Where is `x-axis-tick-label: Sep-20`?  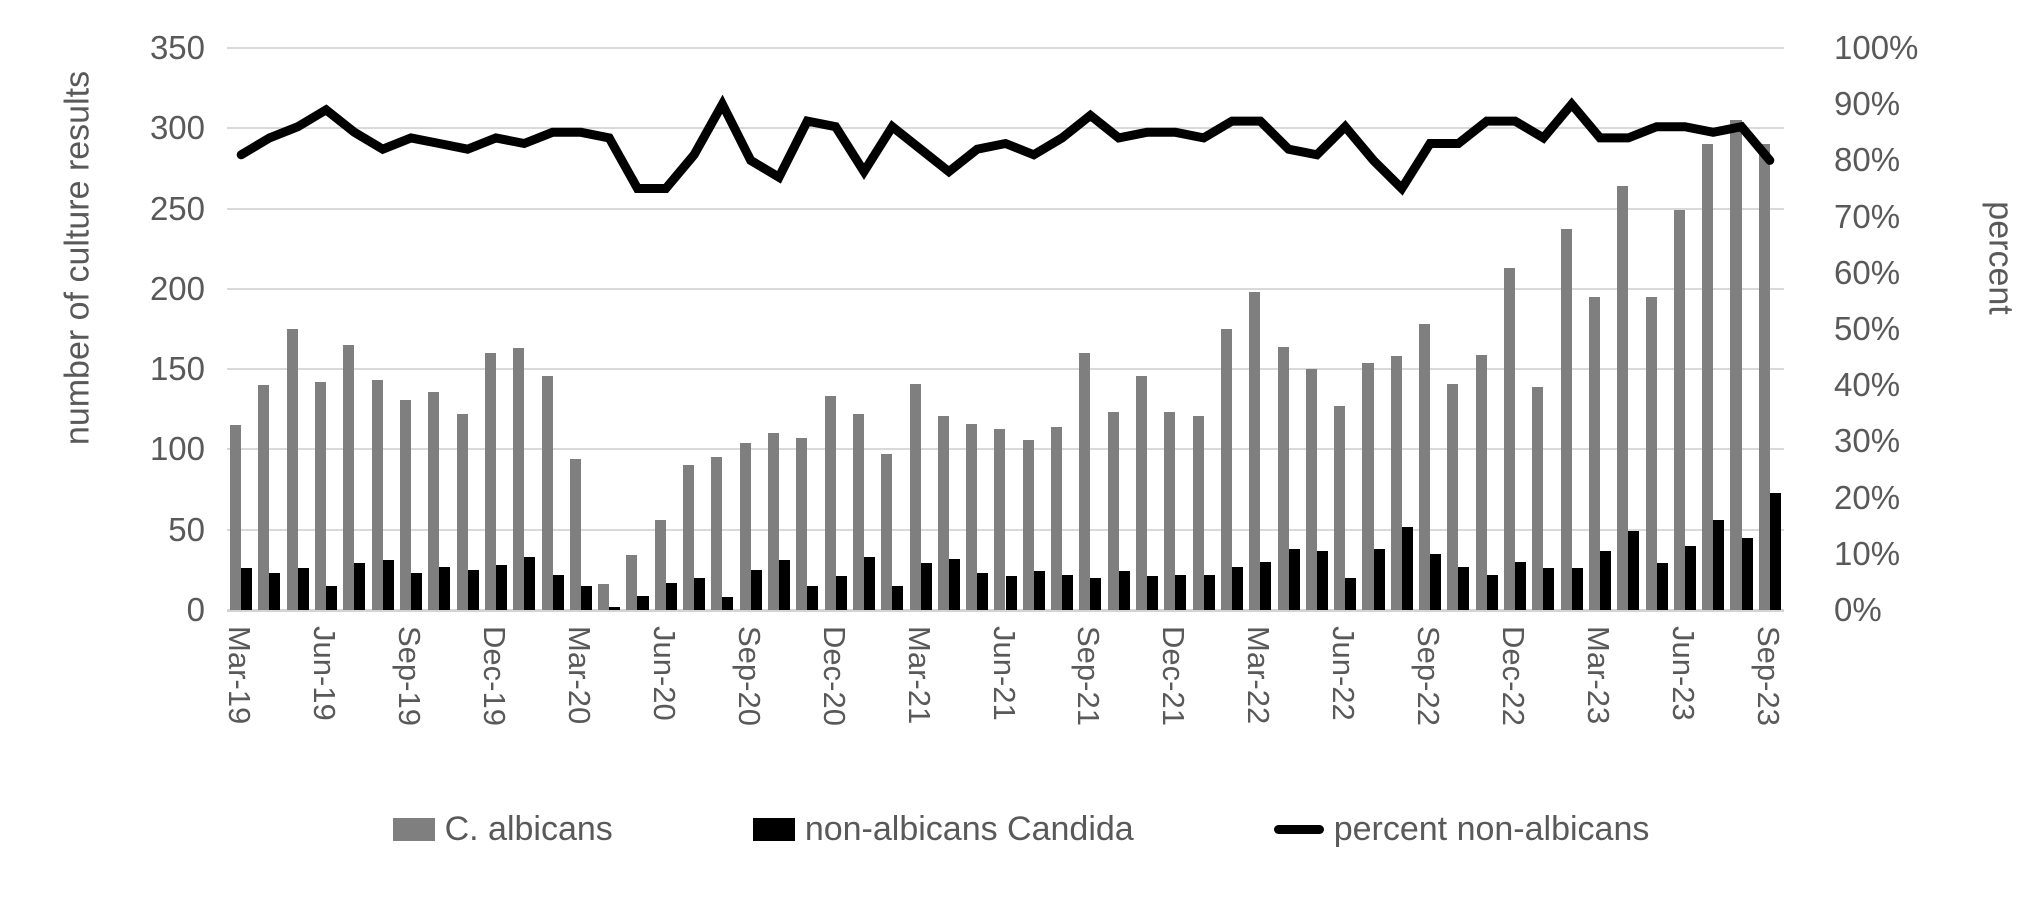
x-axis-tick-label: Sep-20 is located at coordinates (749, 676).